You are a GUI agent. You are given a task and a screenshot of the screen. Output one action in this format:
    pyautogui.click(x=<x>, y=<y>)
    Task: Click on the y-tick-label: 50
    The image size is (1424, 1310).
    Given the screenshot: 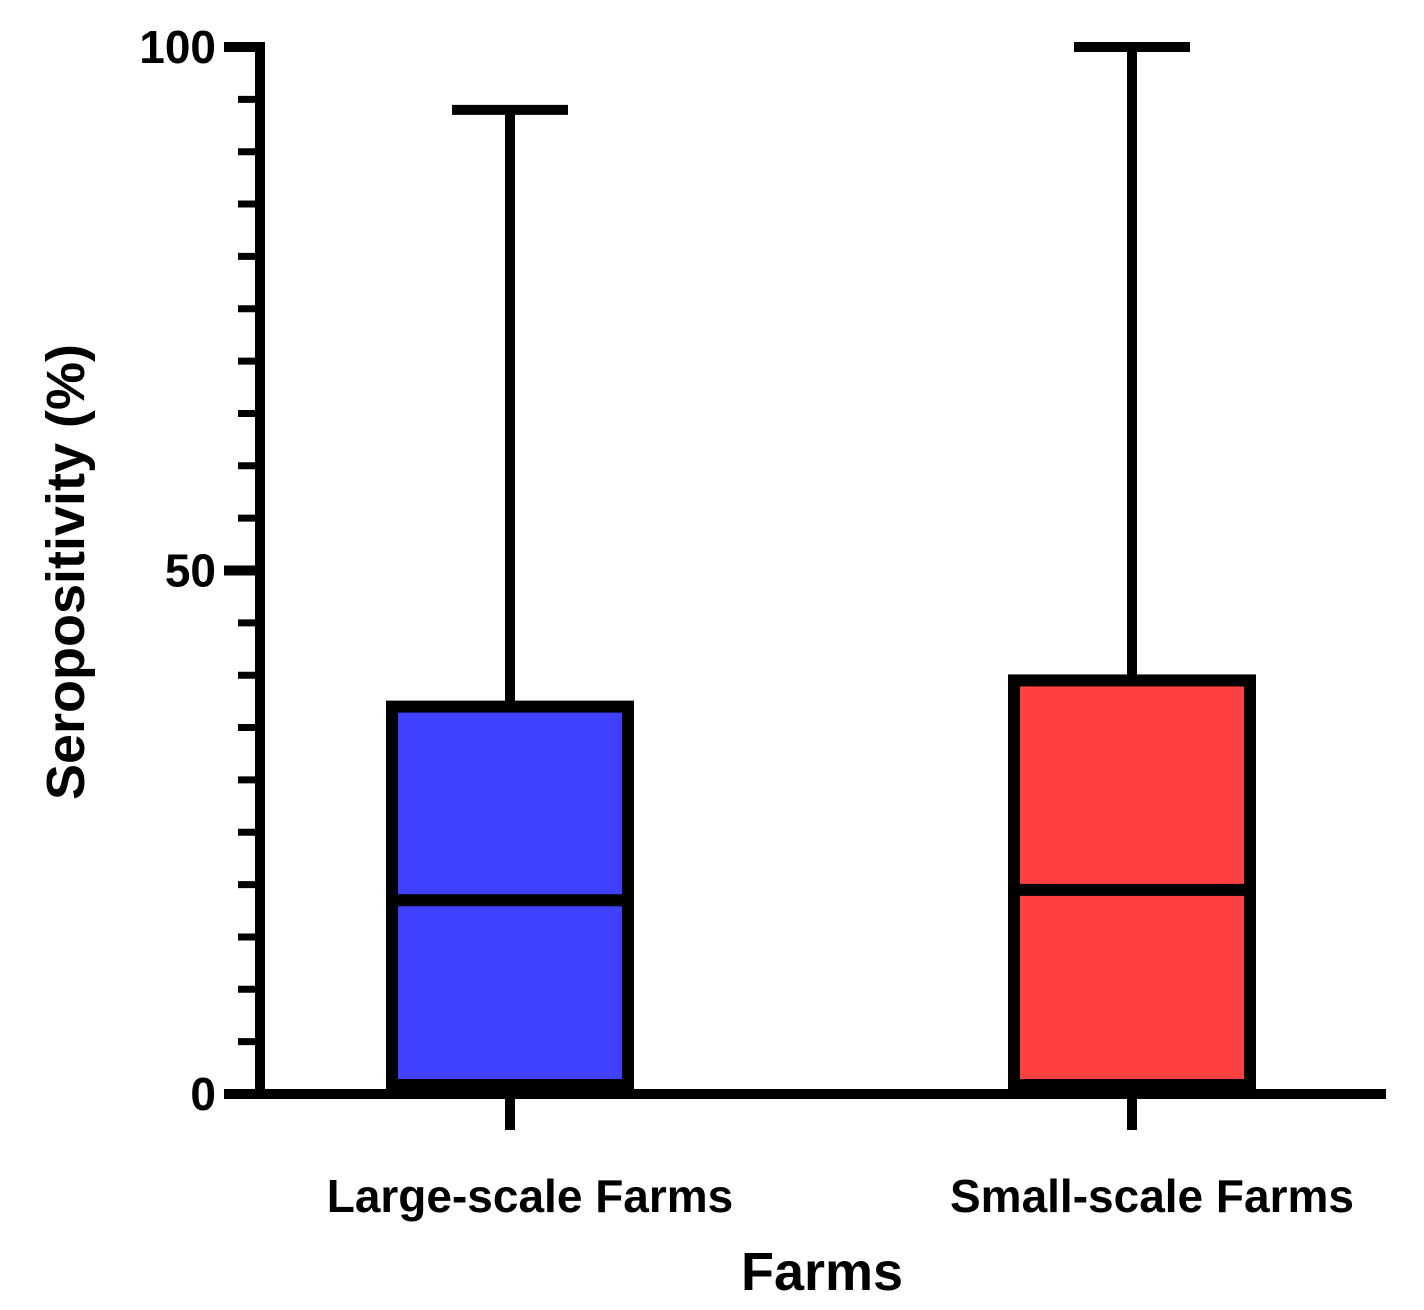 What is the action you would take?
    pyautogui.click(x=190, y=571)
    